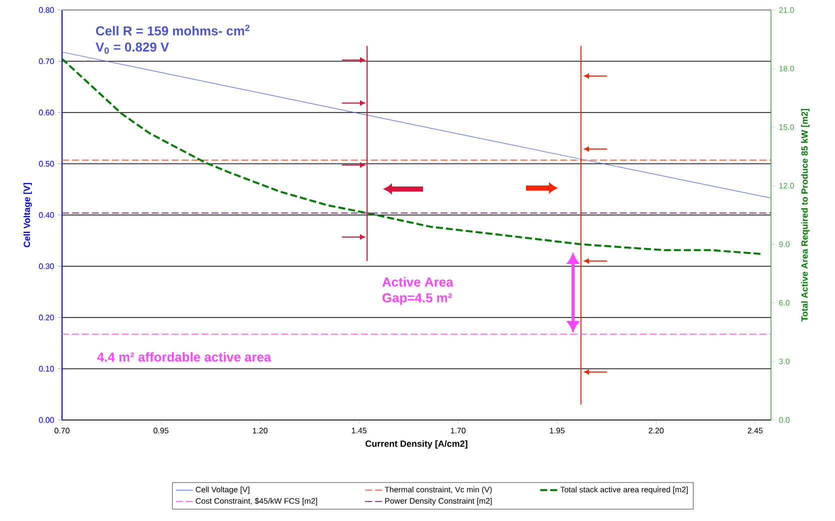 The width and height of the screenshot is (835, 521). What do you see at coordinates (418, 282) in the screenshot?
I see `annotation: Active Area` at bounding box center [418, 282].